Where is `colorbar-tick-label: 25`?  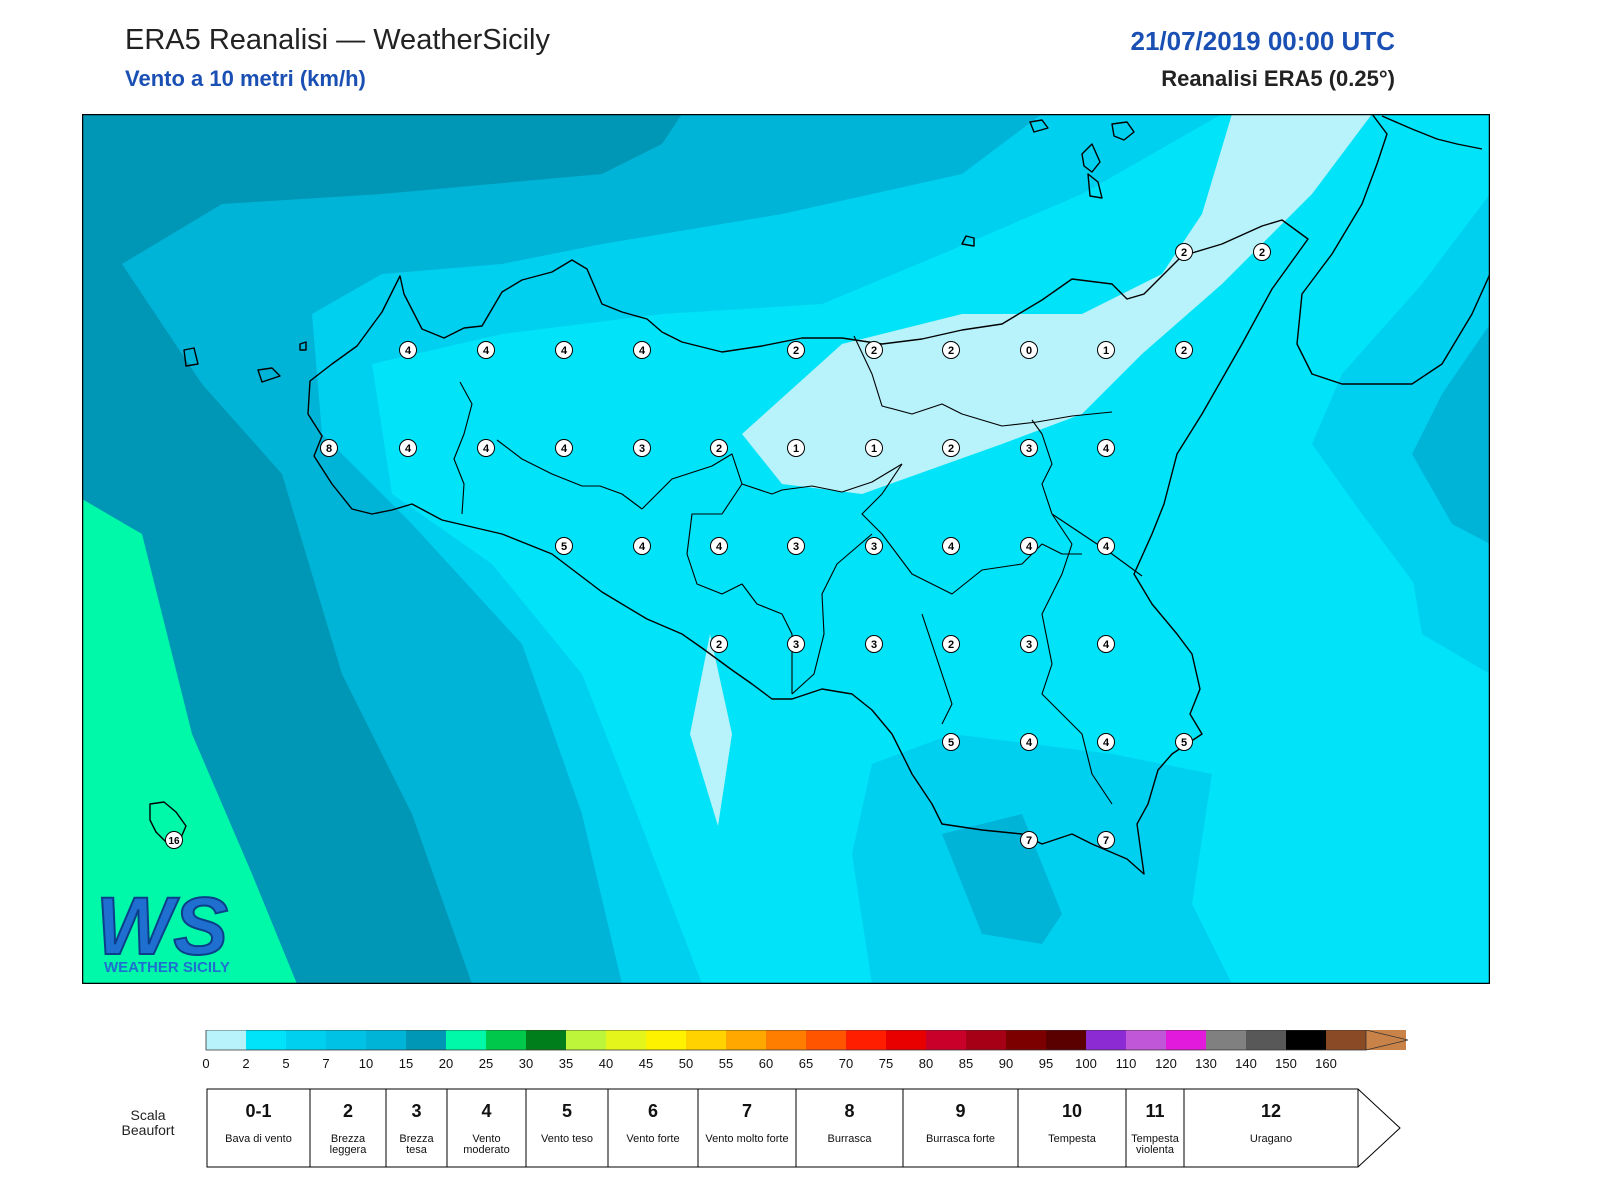
colorbar-tick-label: 25 is located at coordinates (486, 1063).